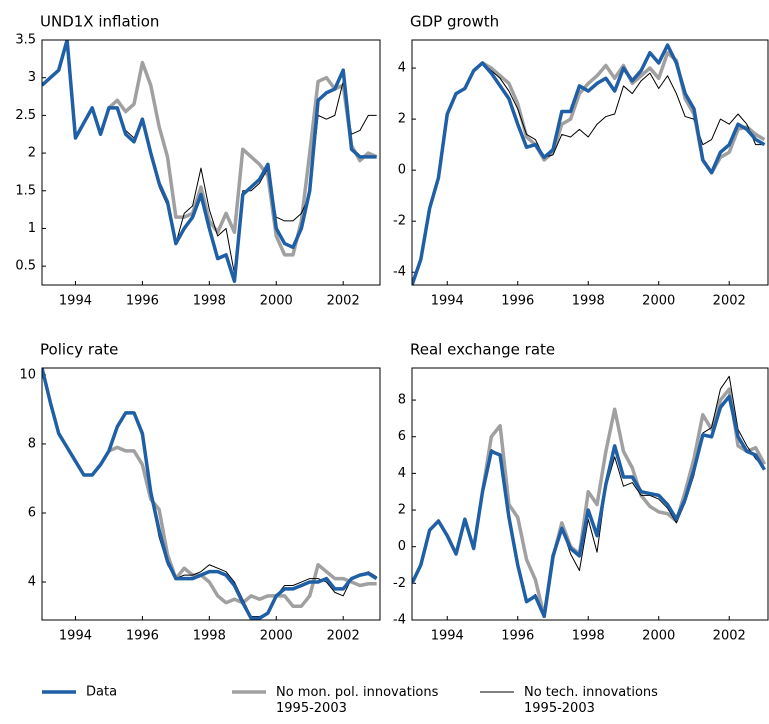 This screenshot has width=769, height=724. I want to click on panel-title: GDP growth, so click(454, 22).